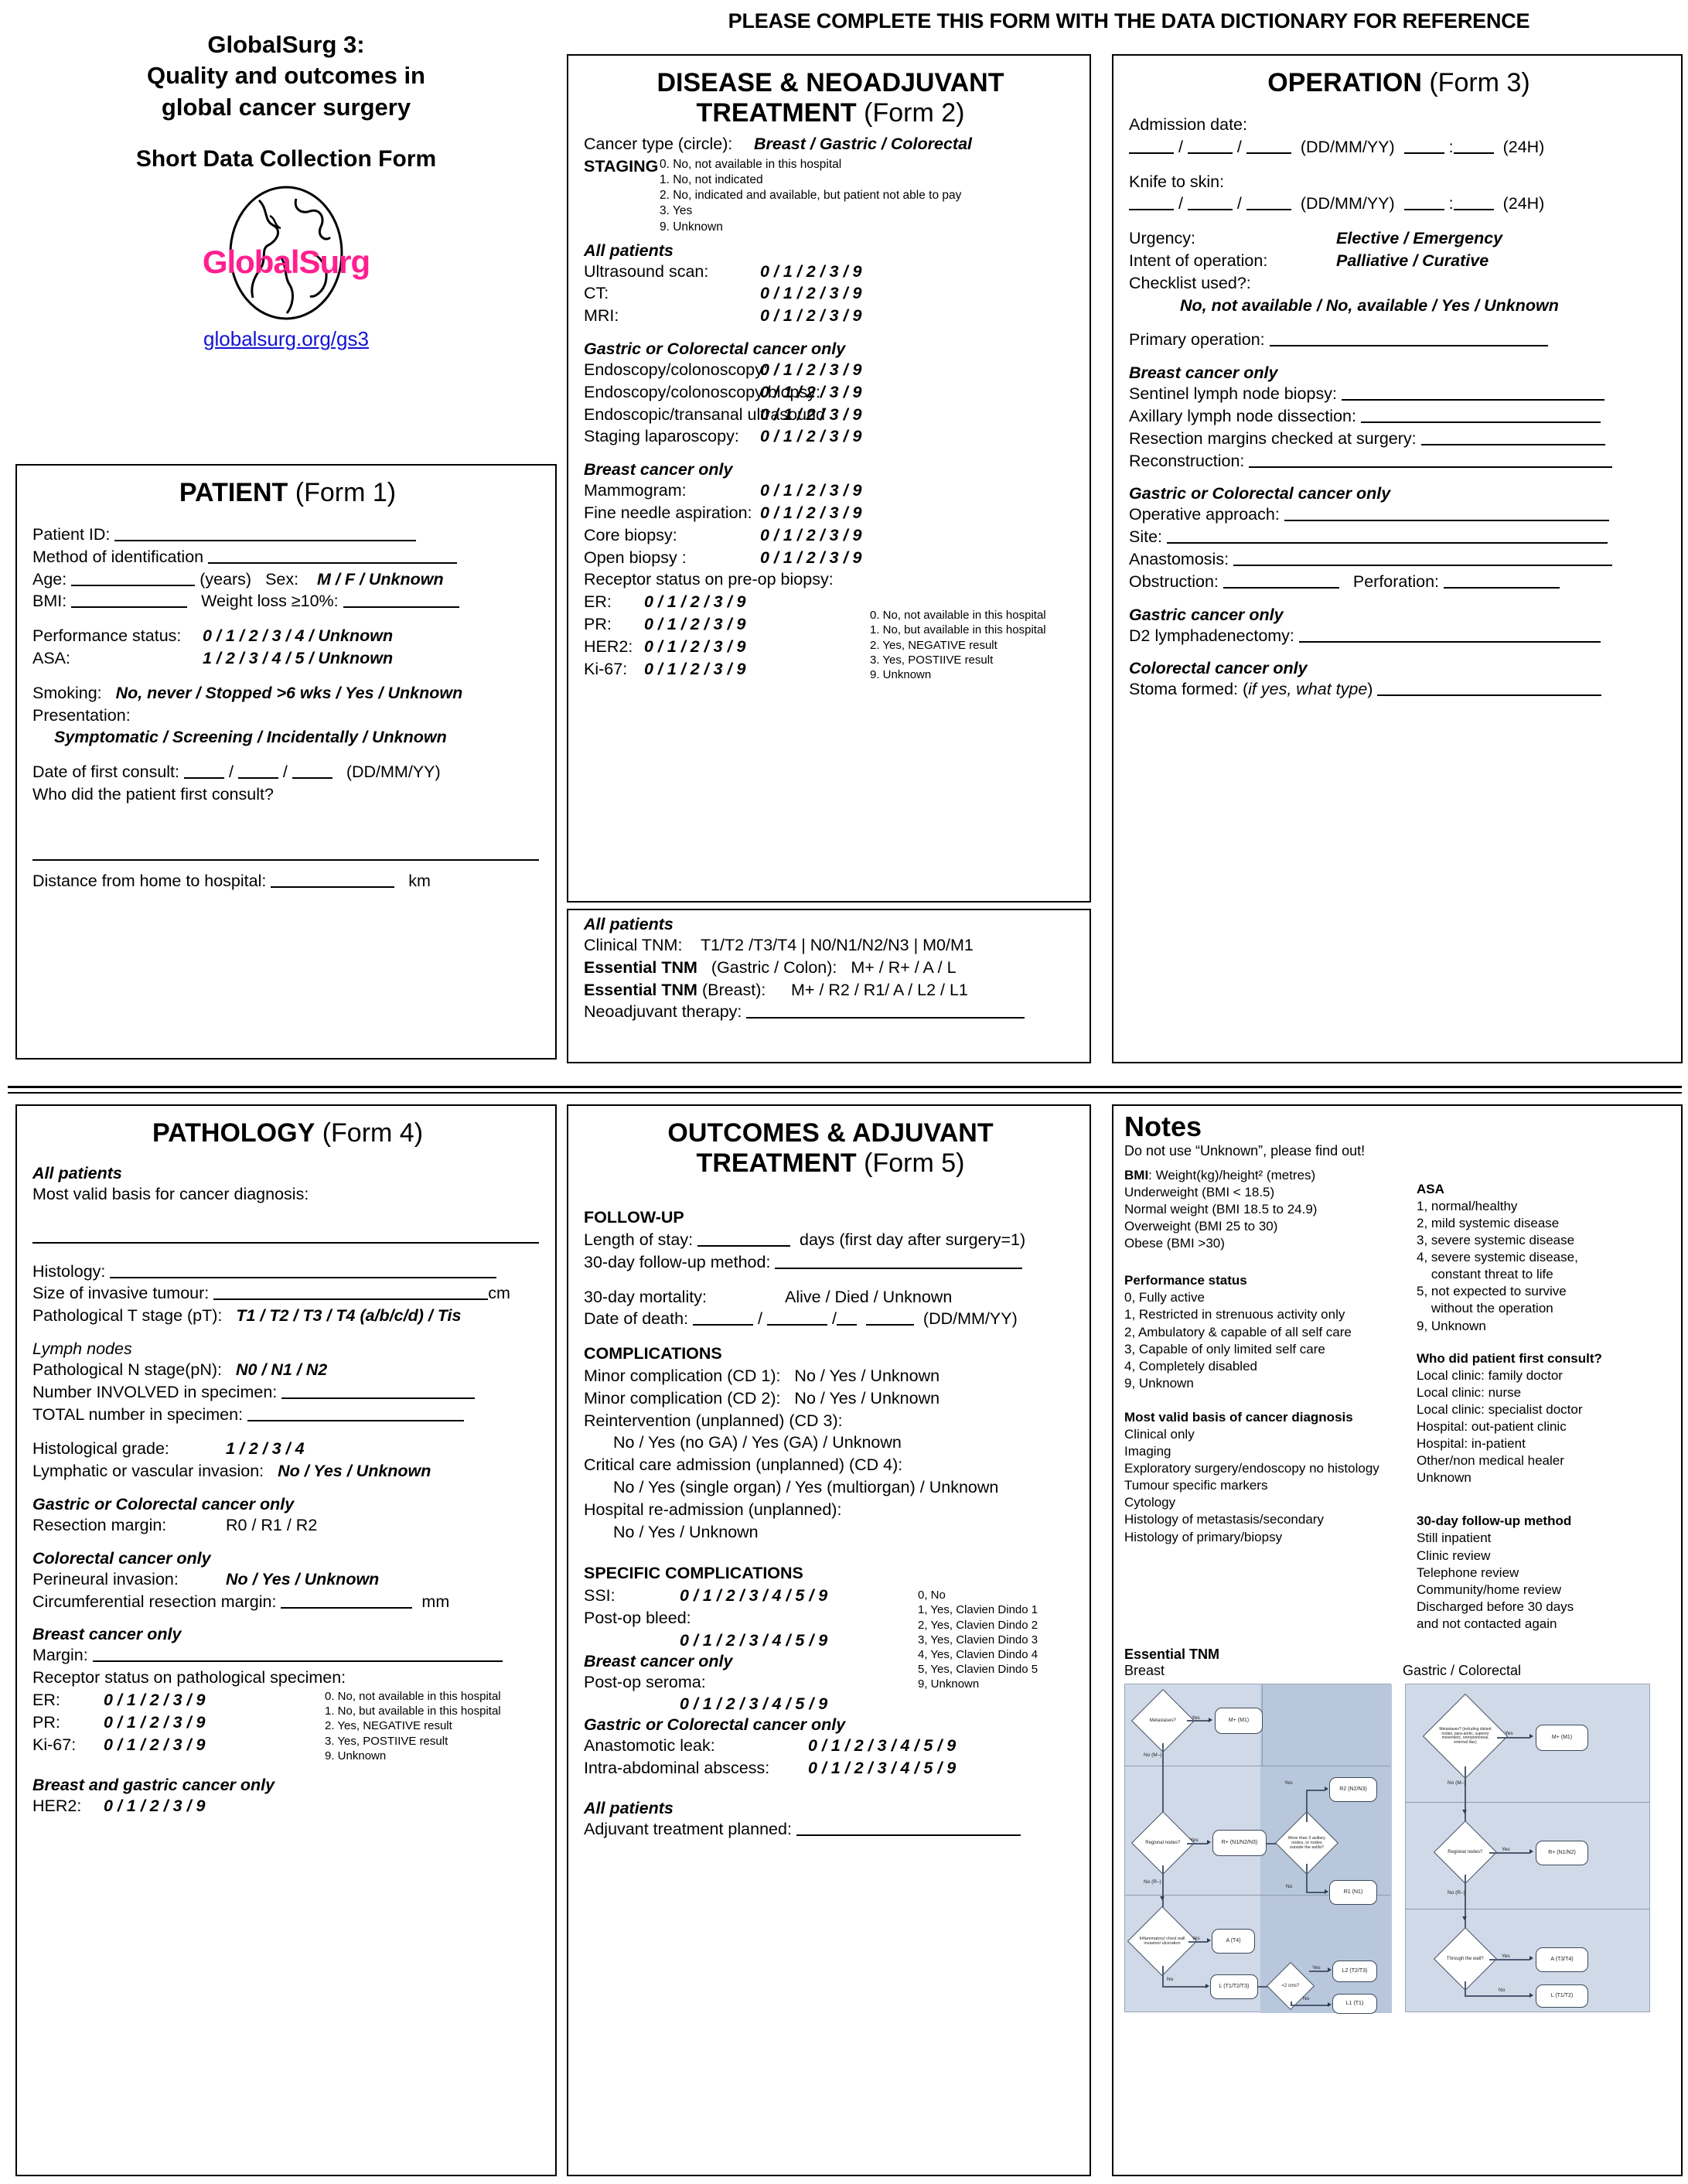 Image resolution: width=1688 pixels, height=2184 pixels. Describe the element at coordinates (265, 533) in the screenshot. I see `patient-id-input` at that location.